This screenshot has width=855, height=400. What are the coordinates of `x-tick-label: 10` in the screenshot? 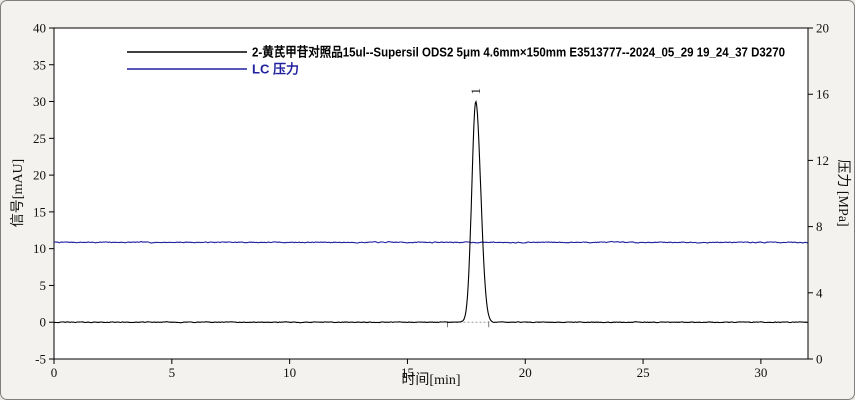 It's located at (289, 372).